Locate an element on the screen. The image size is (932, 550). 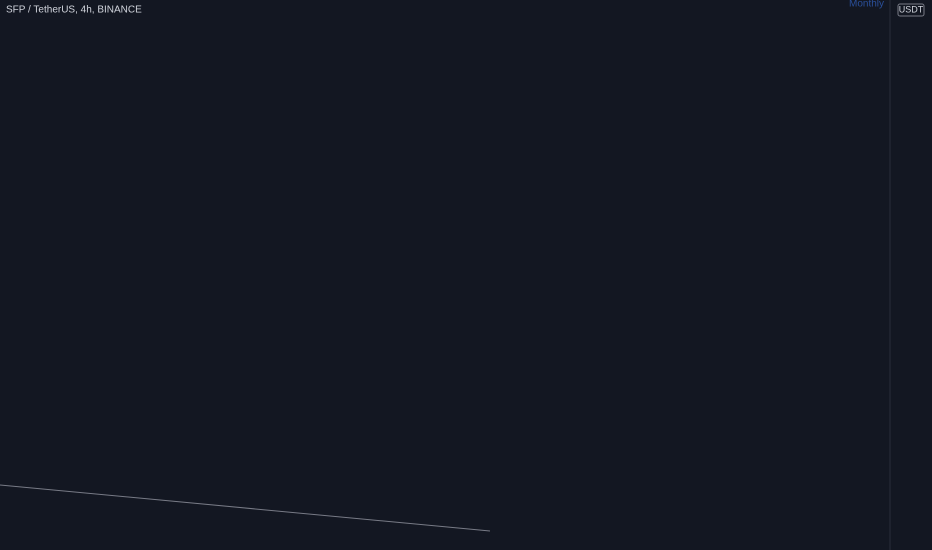
chart-title: SFP / TetherUS, 4h, BINANCE is located at coordinates (74, 10).